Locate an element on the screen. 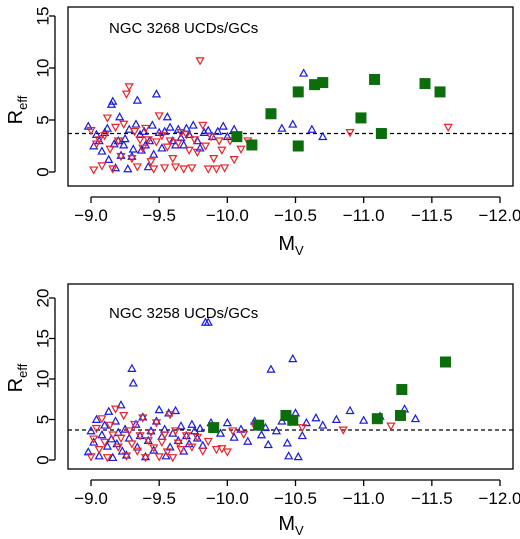  x-tick-label: −11.0 is located at coordinates (364, 215).